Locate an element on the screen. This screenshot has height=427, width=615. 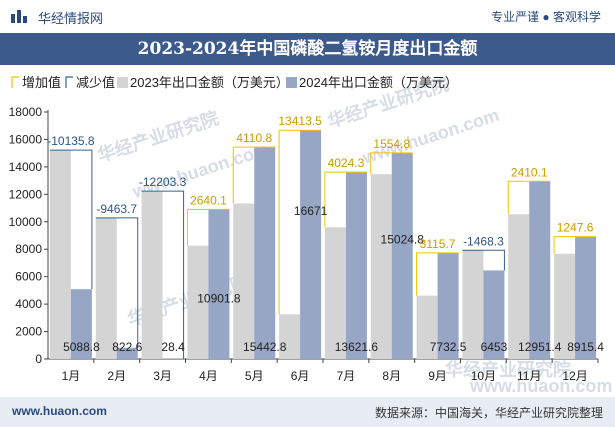
footer-url: www.huaon.com is located at coordinates (59, 411).